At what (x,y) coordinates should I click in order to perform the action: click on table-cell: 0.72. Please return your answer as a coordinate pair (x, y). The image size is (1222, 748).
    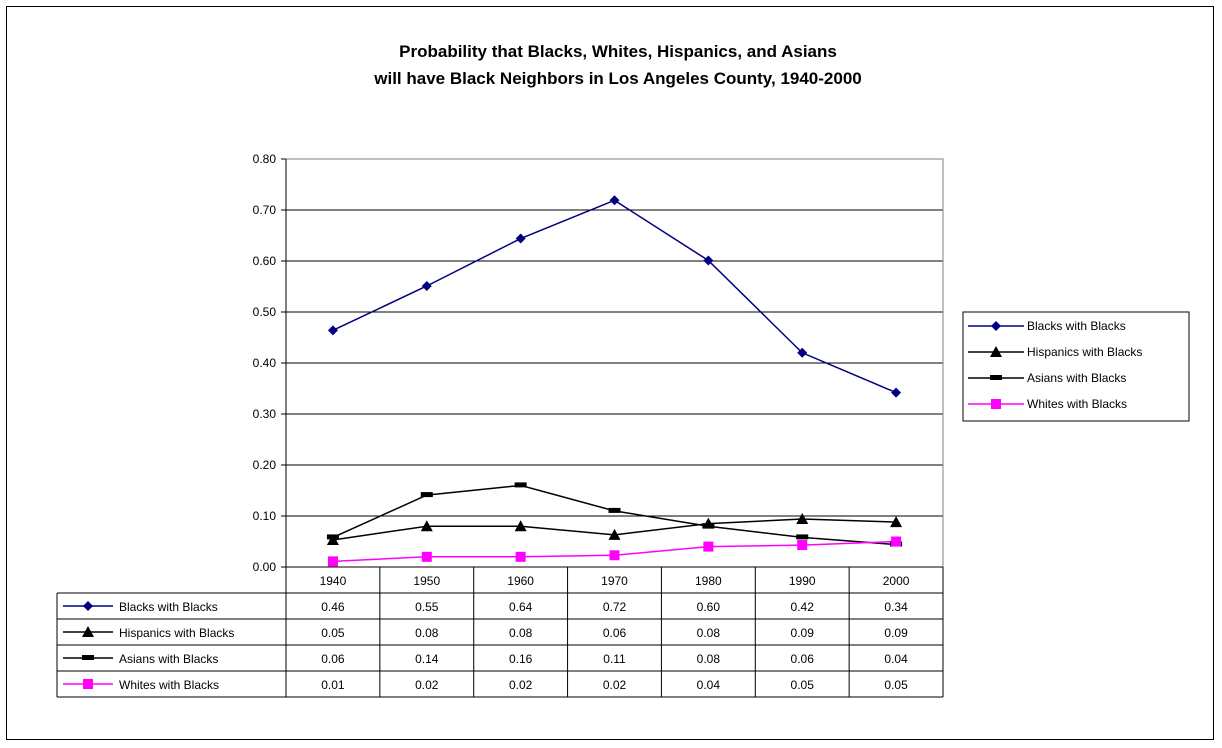
    Looking at the image, I should click on (615, 607).